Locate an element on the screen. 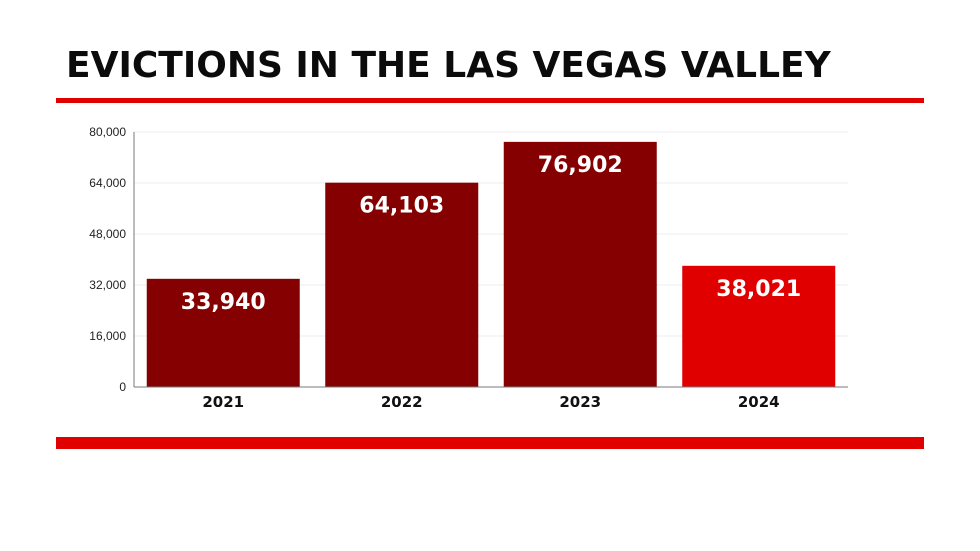 Image resolution: width=980 pixels, height=551 pixels. chart-title: EVICTIONS IN THE LAS VEGAS VALLEY is located at coordinates (448, 65).